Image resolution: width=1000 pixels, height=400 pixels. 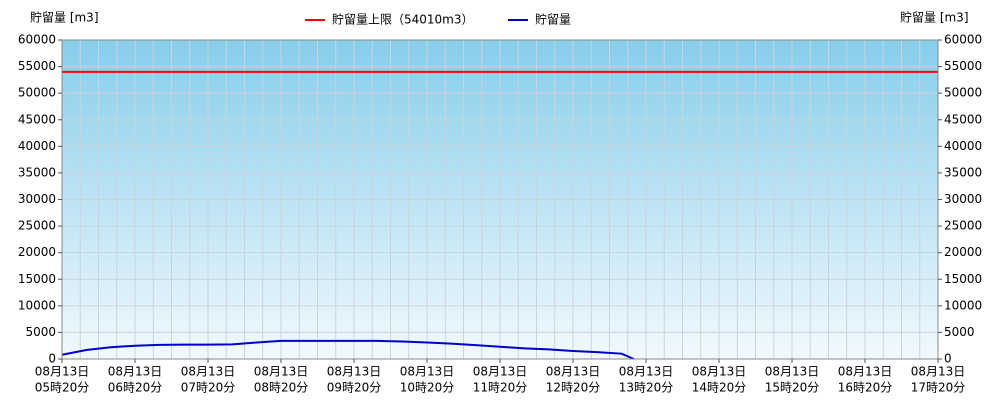 I want to click on x-tick-time: 07時20分, so click(x=208, y=388).